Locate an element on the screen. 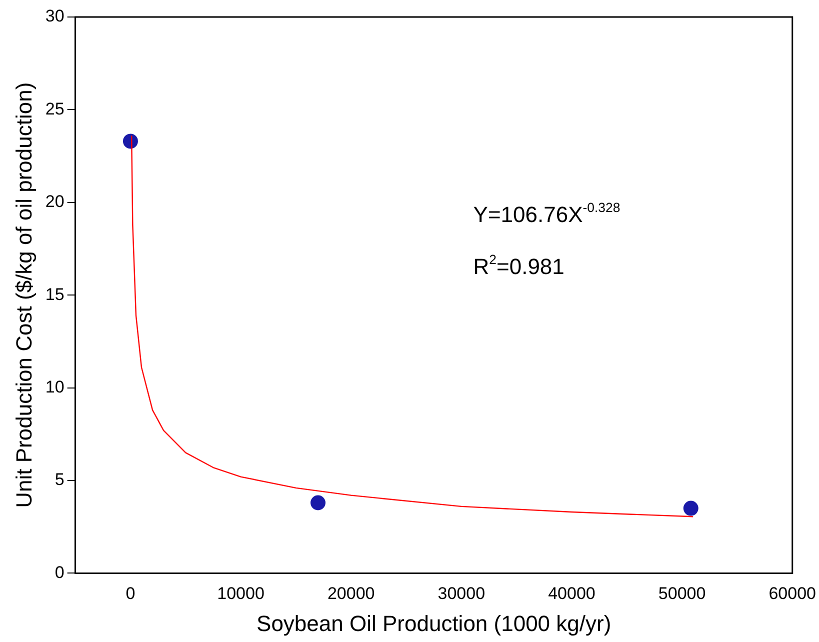 The width and height of the screenshot is (819, 642). y-tick-label: 25 is located at coordinates (54, 108).